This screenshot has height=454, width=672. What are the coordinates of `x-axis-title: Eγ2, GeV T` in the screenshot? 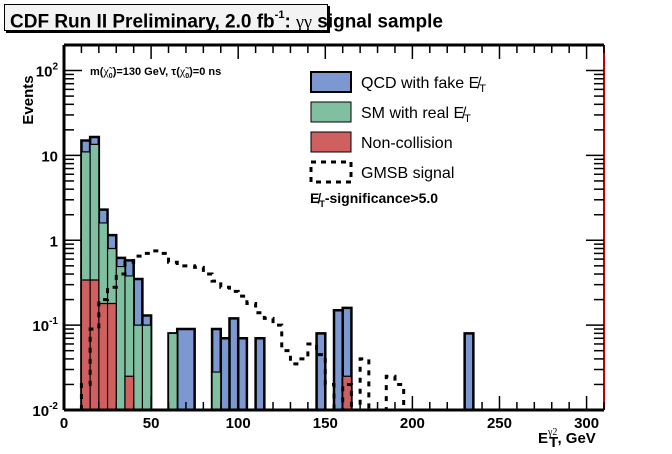 It's located at (567, 439).